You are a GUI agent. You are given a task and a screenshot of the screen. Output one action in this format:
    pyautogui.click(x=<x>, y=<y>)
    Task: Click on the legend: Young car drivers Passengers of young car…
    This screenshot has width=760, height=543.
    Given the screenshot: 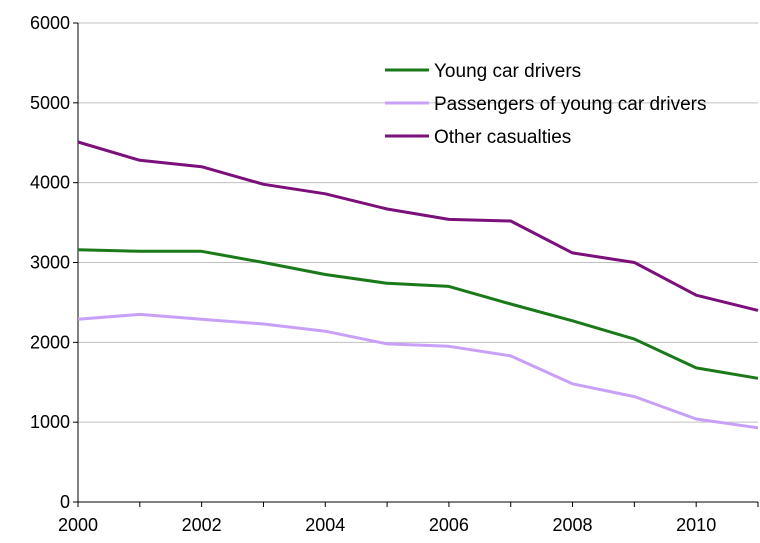 What is the action you would take?
    pyautogui.click(x=545, y=104)
    